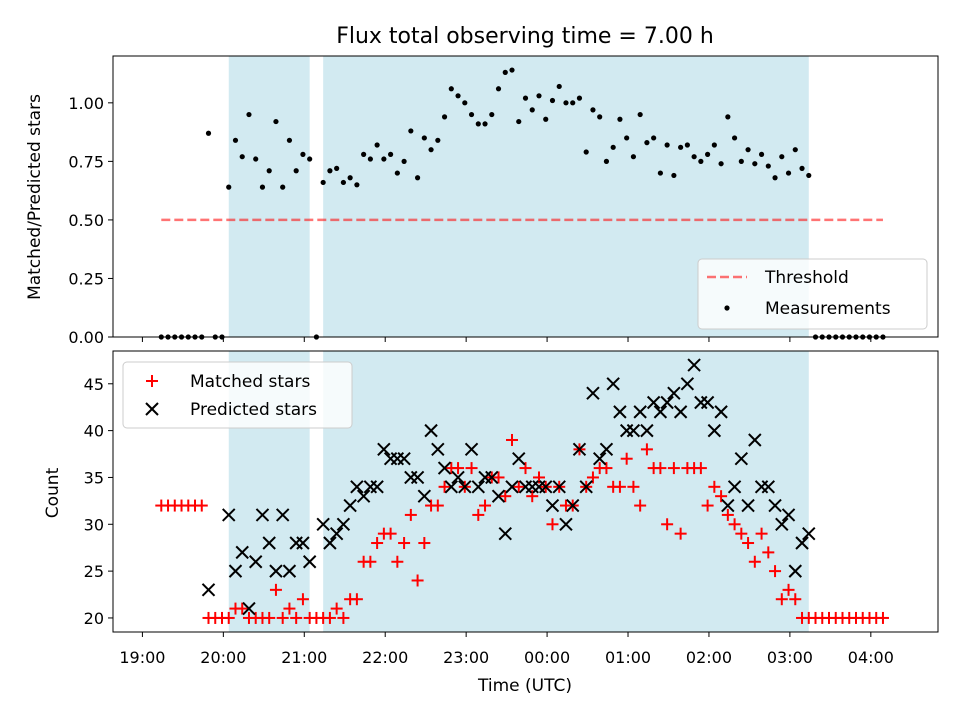 The image size is (960, 720). I want to click on y-tick-label: 0.50, so click(86, 220).